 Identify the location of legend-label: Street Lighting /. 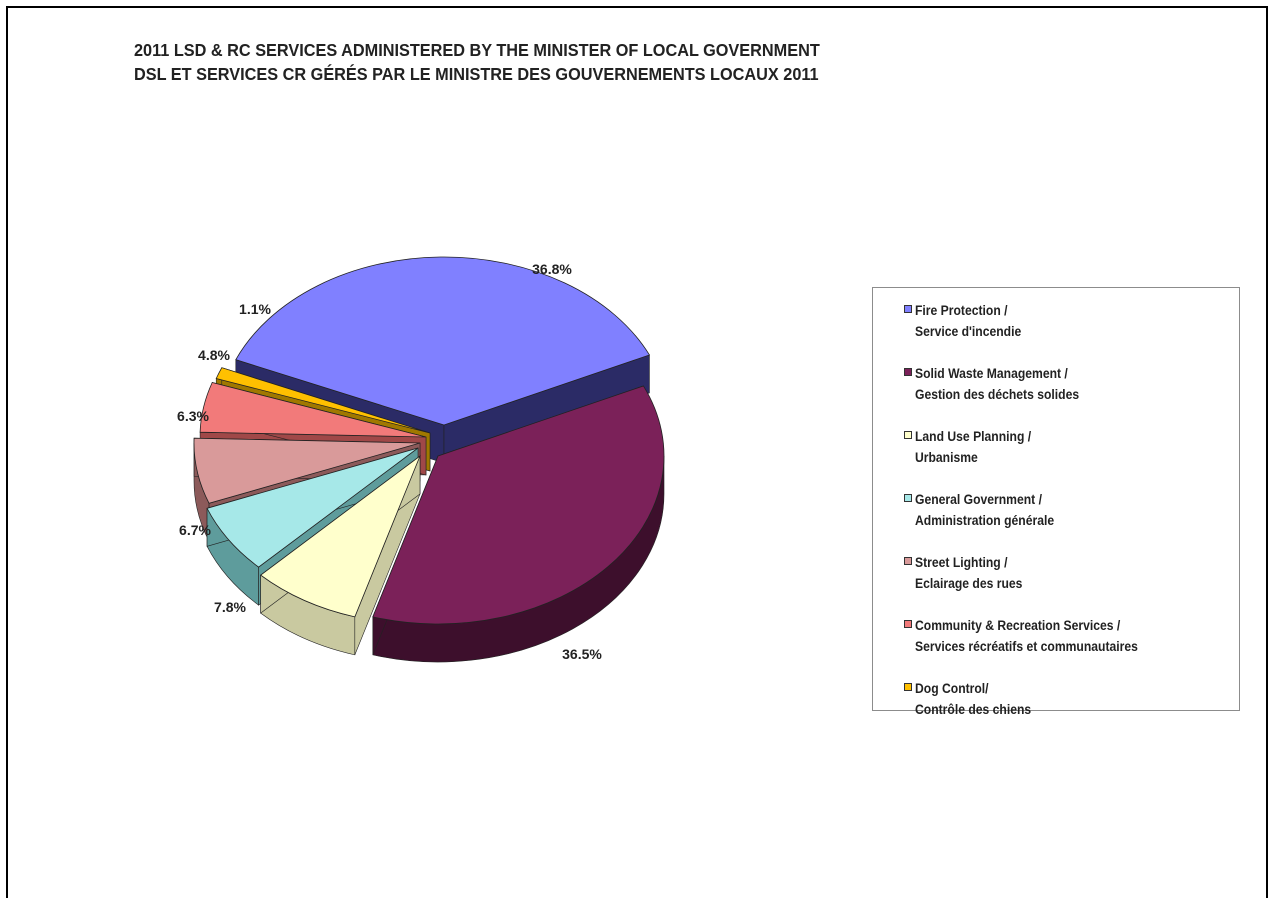
(961, 562).